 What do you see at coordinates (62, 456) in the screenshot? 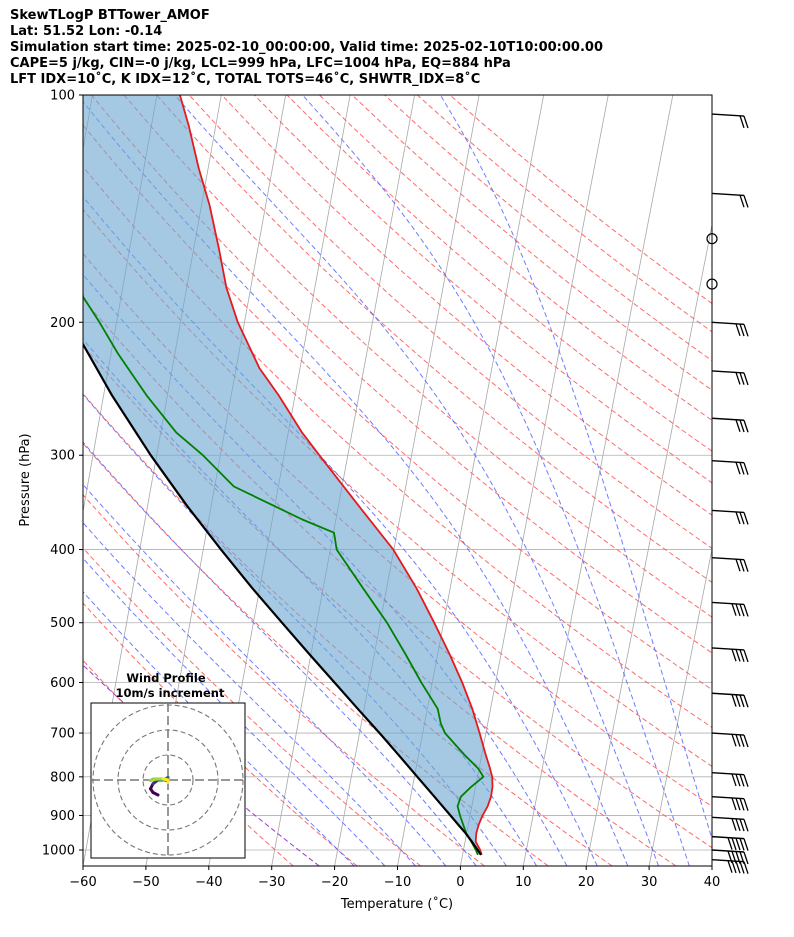
I see `y-tick-label: 300` at bounding box center [62, 456].